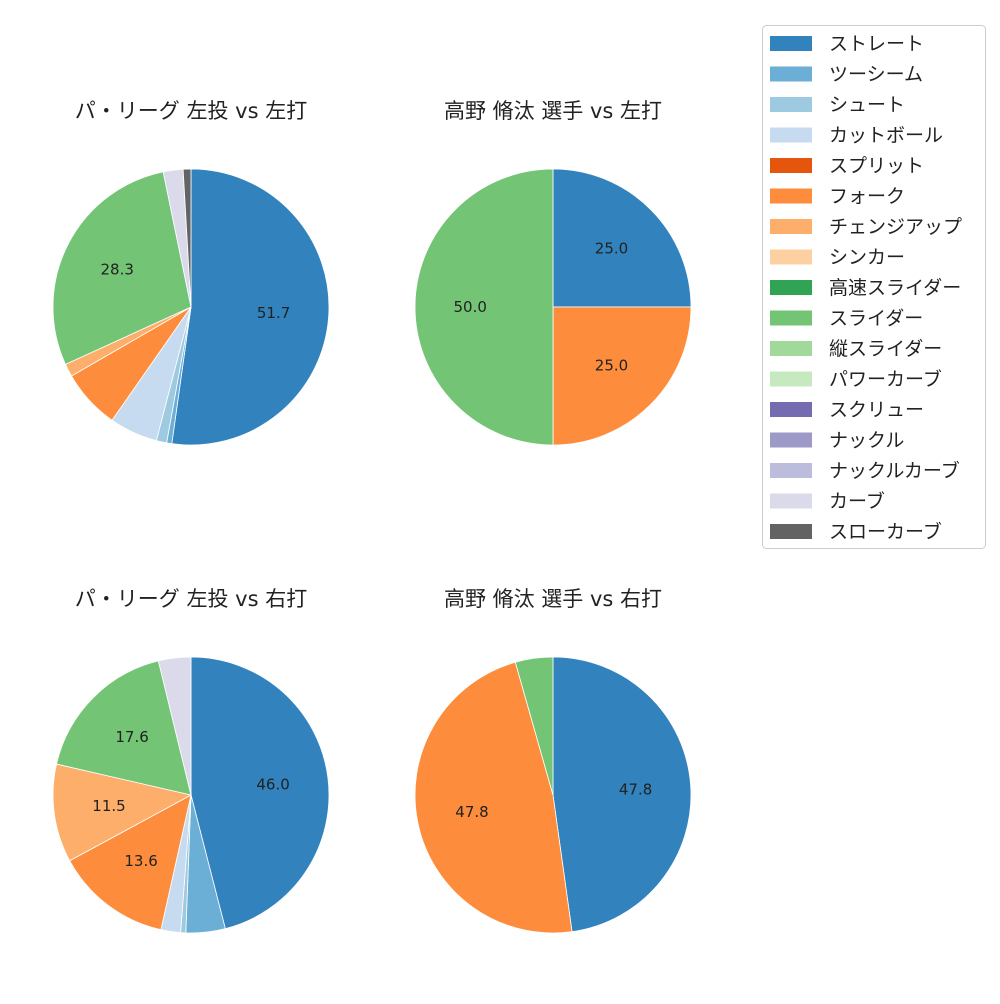 The width and height of the screenshot is (1000, 1004). I want to click on legend-label: カーブ, so click(857, 501).